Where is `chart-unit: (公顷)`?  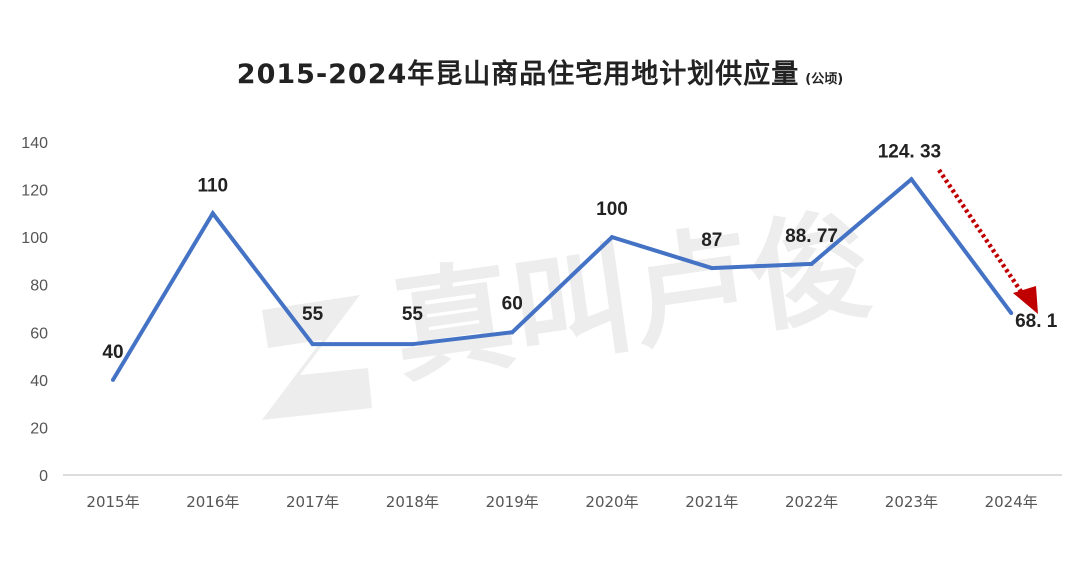 chart-unit: (公顷) is located at coordinates (824, 79).